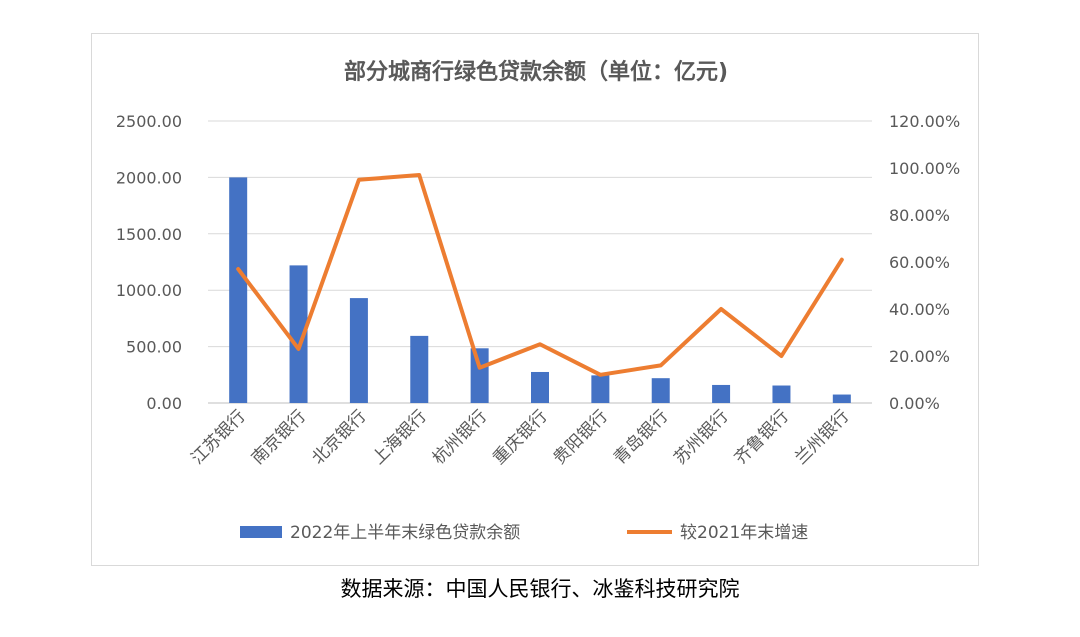 The height and width of the screenshot is (637, 1080). What do you see at coordinates (924, 121) in the screenshot?
I see `y-right-tick-label: 120.00%` at bounding box center [924, 121].